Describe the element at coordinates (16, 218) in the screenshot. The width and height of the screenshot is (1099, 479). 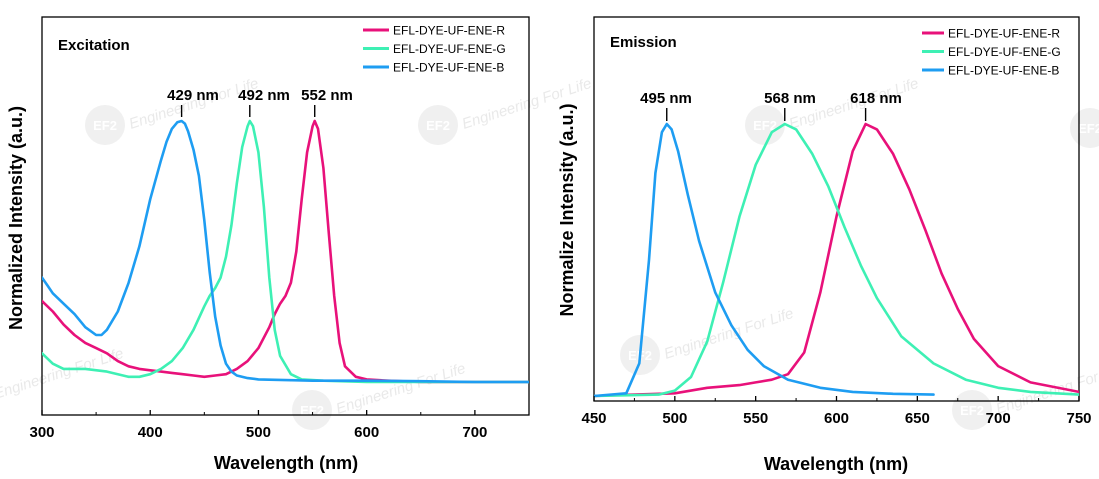
I see `excitation-y-axis-title: Normalized Intensity (a.u.)` at that location.